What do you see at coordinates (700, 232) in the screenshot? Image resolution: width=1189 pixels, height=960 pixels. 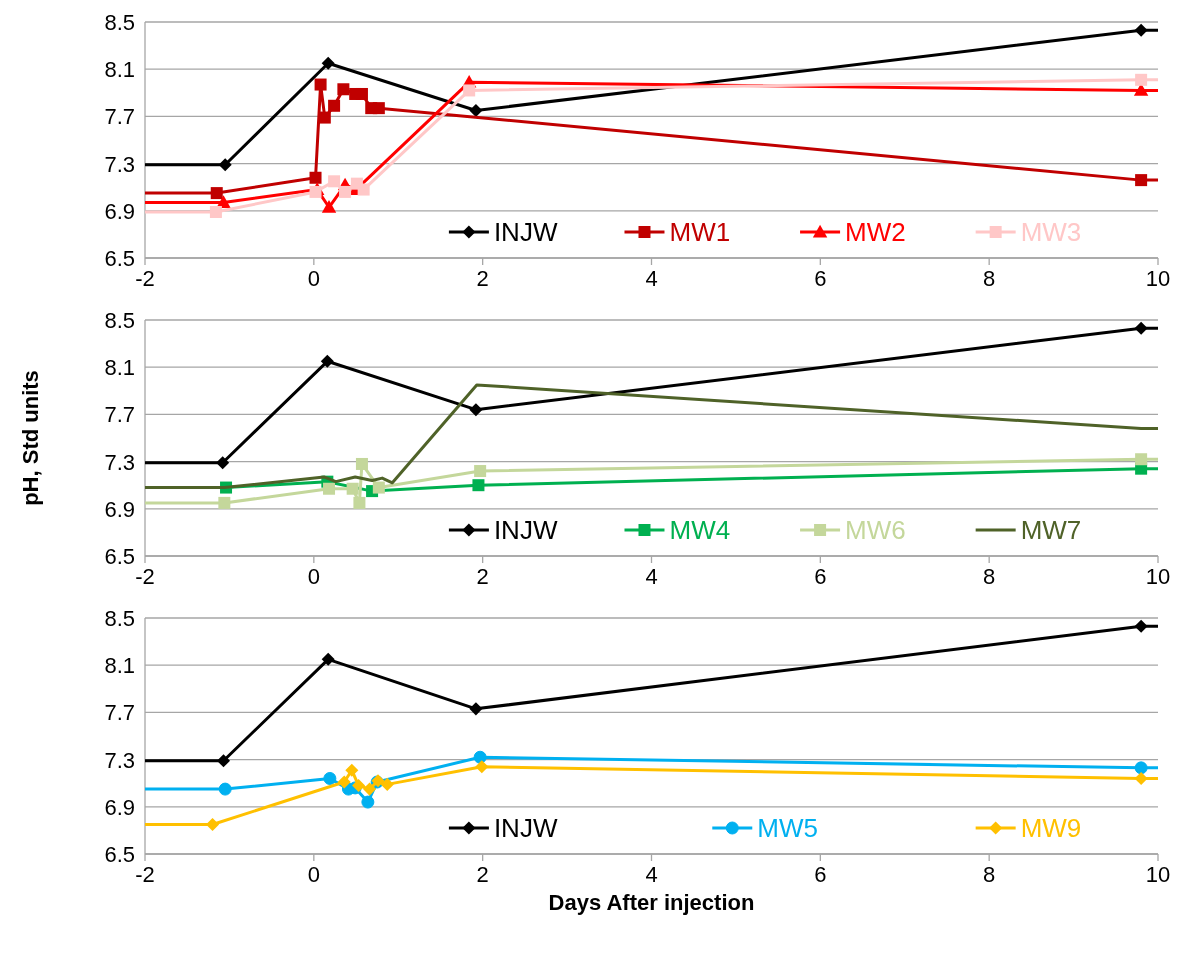 I see `legend-label: MW1` at bounding box center [700, 232].